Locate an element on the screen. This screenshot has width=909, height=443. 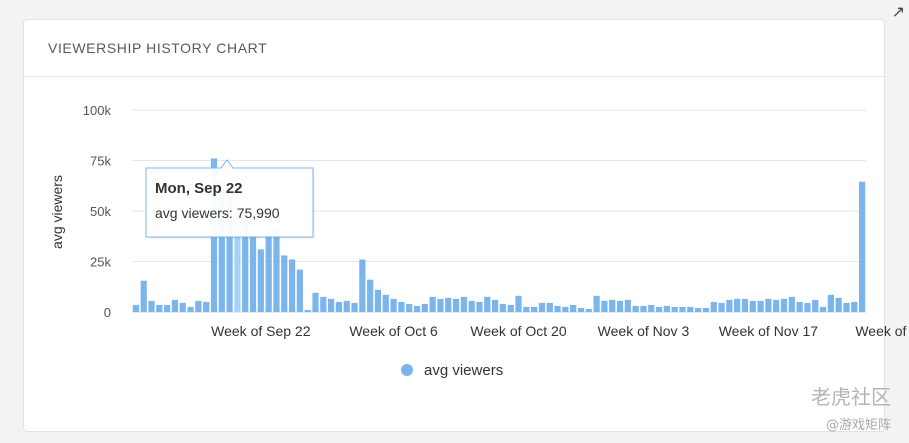
y-tick-label: 50k is located at coordinates (100, 211).